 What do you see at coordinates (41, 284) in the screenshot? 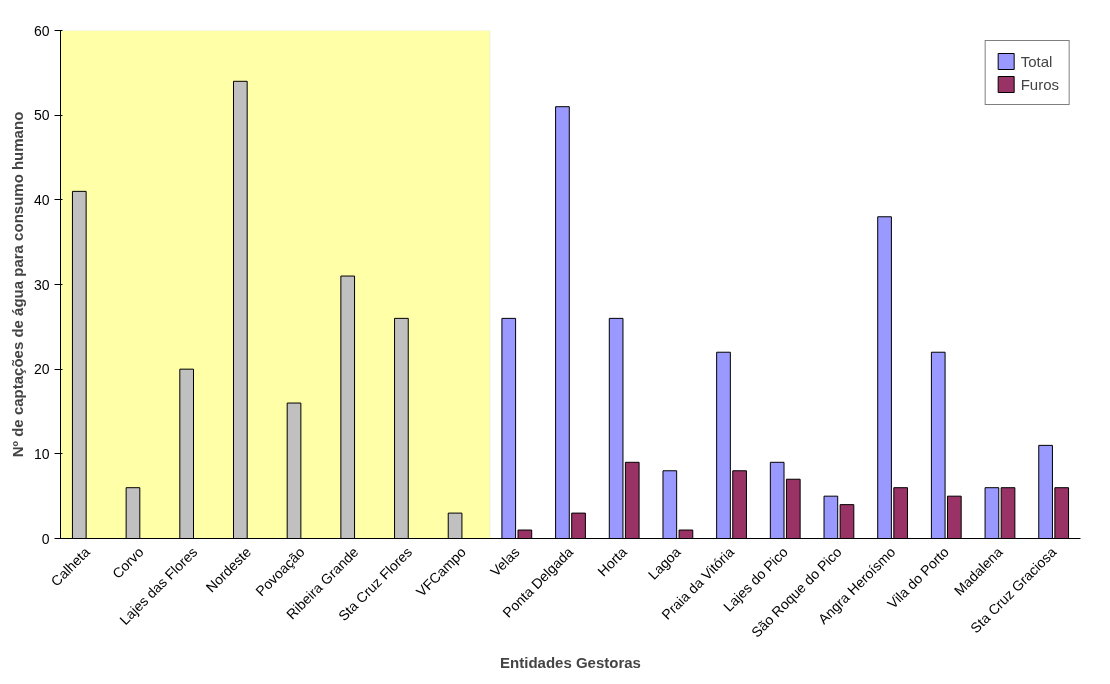
I see `y-tick-label: 30` at bounding box center [41, 284].